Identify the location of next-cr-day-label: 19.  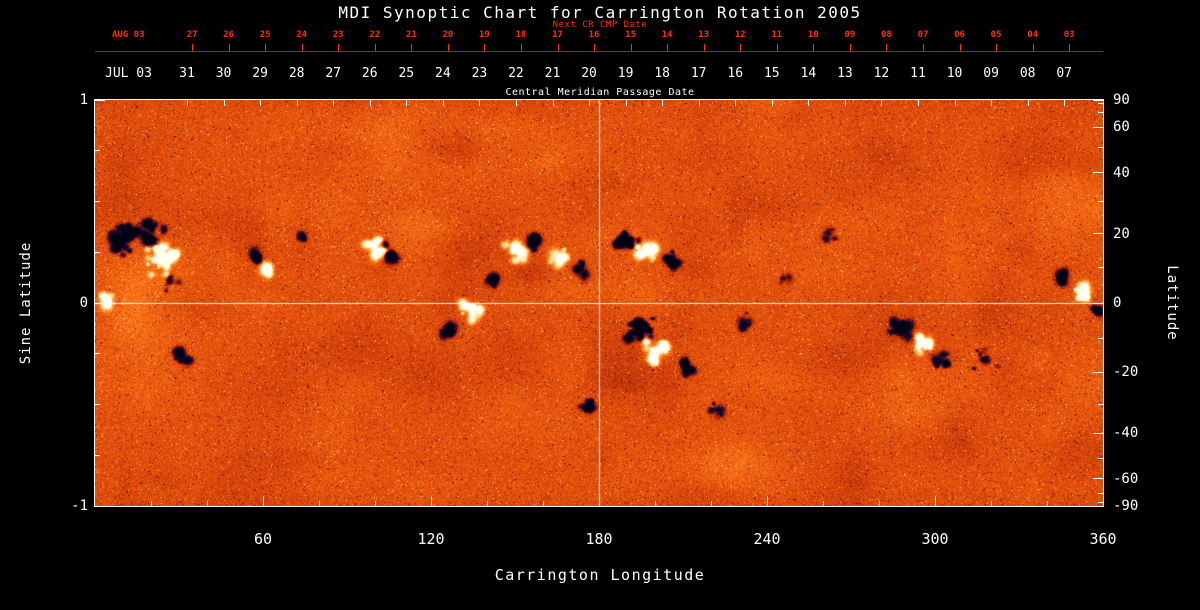
(484, 35).